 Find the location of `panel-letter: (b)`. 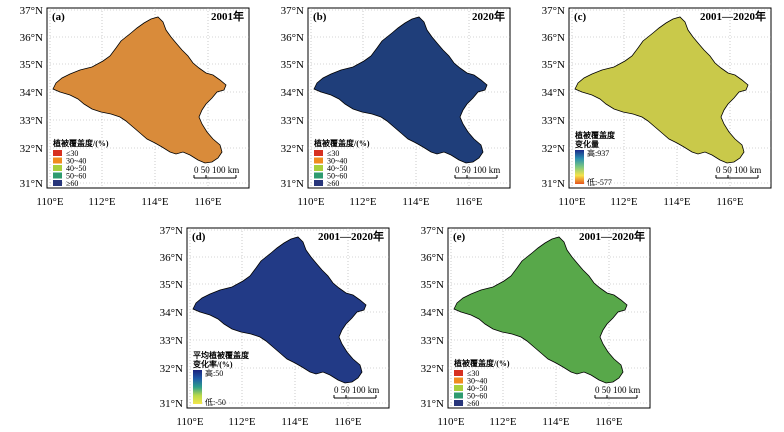

panel-letter: (b) is located at coordinates (320, 17).